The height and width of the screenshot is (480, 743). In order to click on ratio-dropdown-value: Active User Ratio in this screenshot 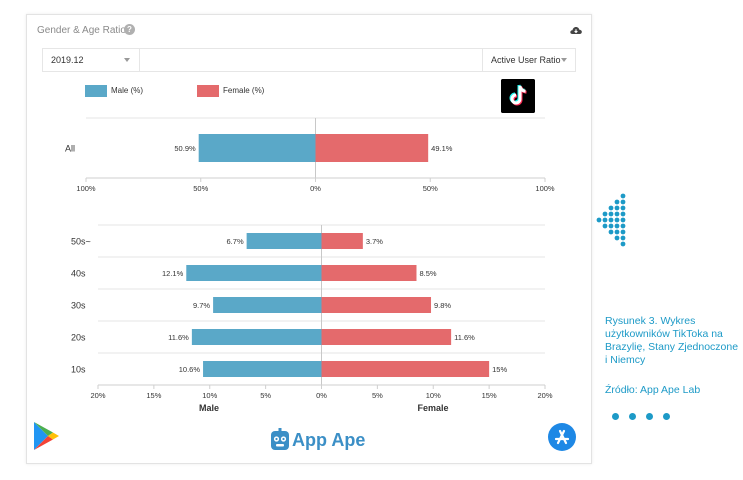, I will do `click(526, 60)`.